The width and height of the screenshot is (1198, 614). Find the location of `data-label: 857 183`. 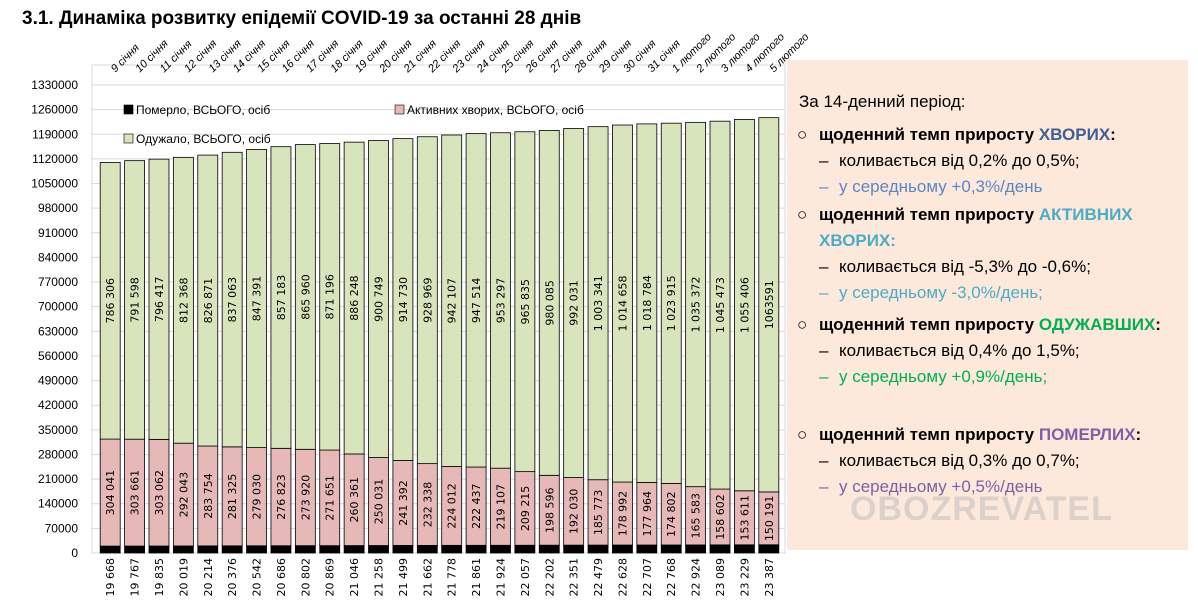

data-label: 857 183 is located at coordinates (281, 298).